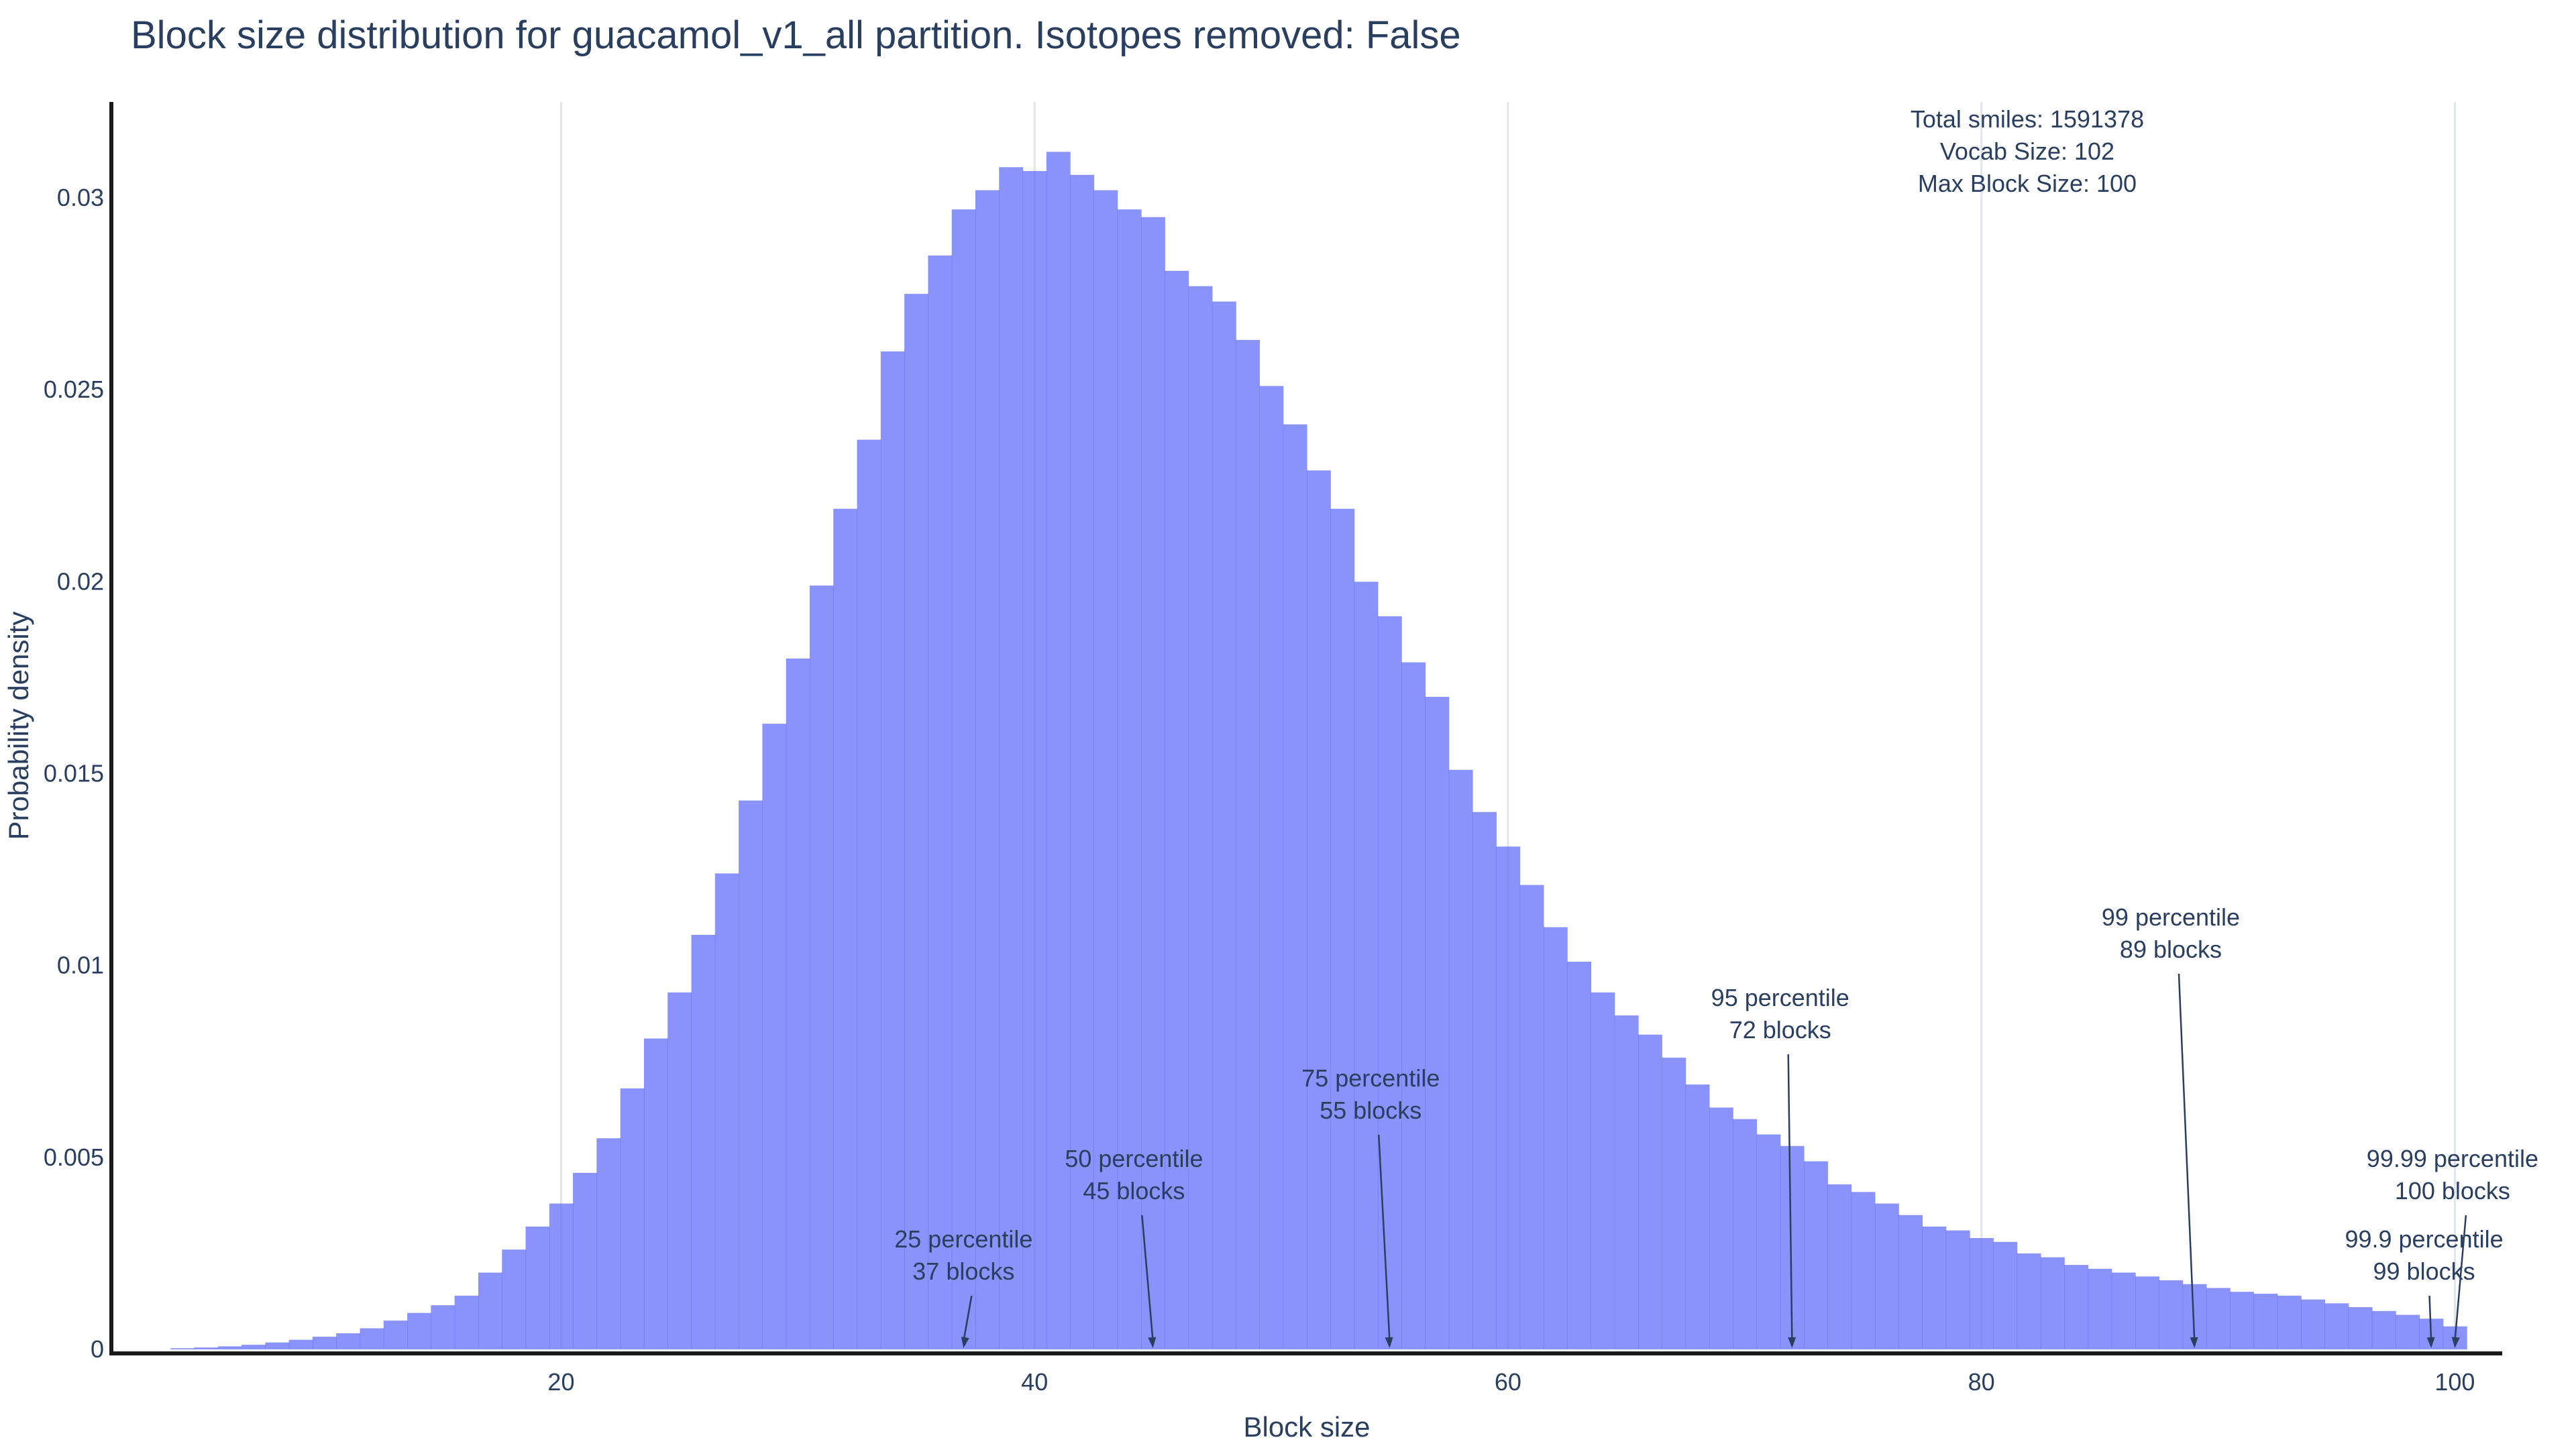 The height and width of the screenshot is (1452, 2576). Describe the element at coordinates (2452, 1191) in the screenshot. I see `annotation-value-6: 100 blocks` at that location.